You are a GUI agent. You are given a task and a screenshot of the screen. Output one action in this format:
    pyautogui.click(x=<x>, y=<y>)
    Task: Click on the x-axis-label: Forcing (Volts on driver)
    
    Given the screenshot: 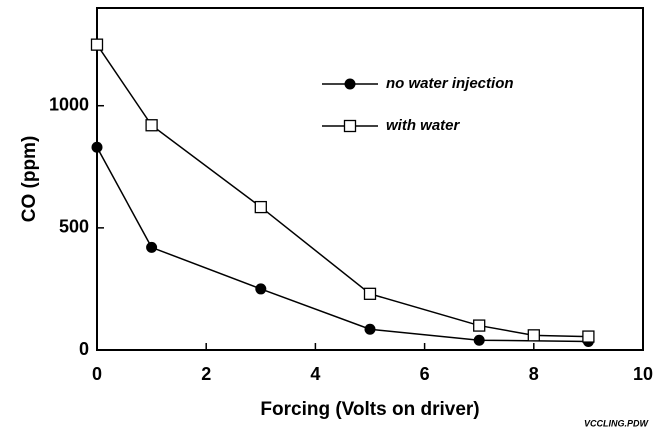 What is the action you would take?
    pyautogui.click(x=369, y=409)
    